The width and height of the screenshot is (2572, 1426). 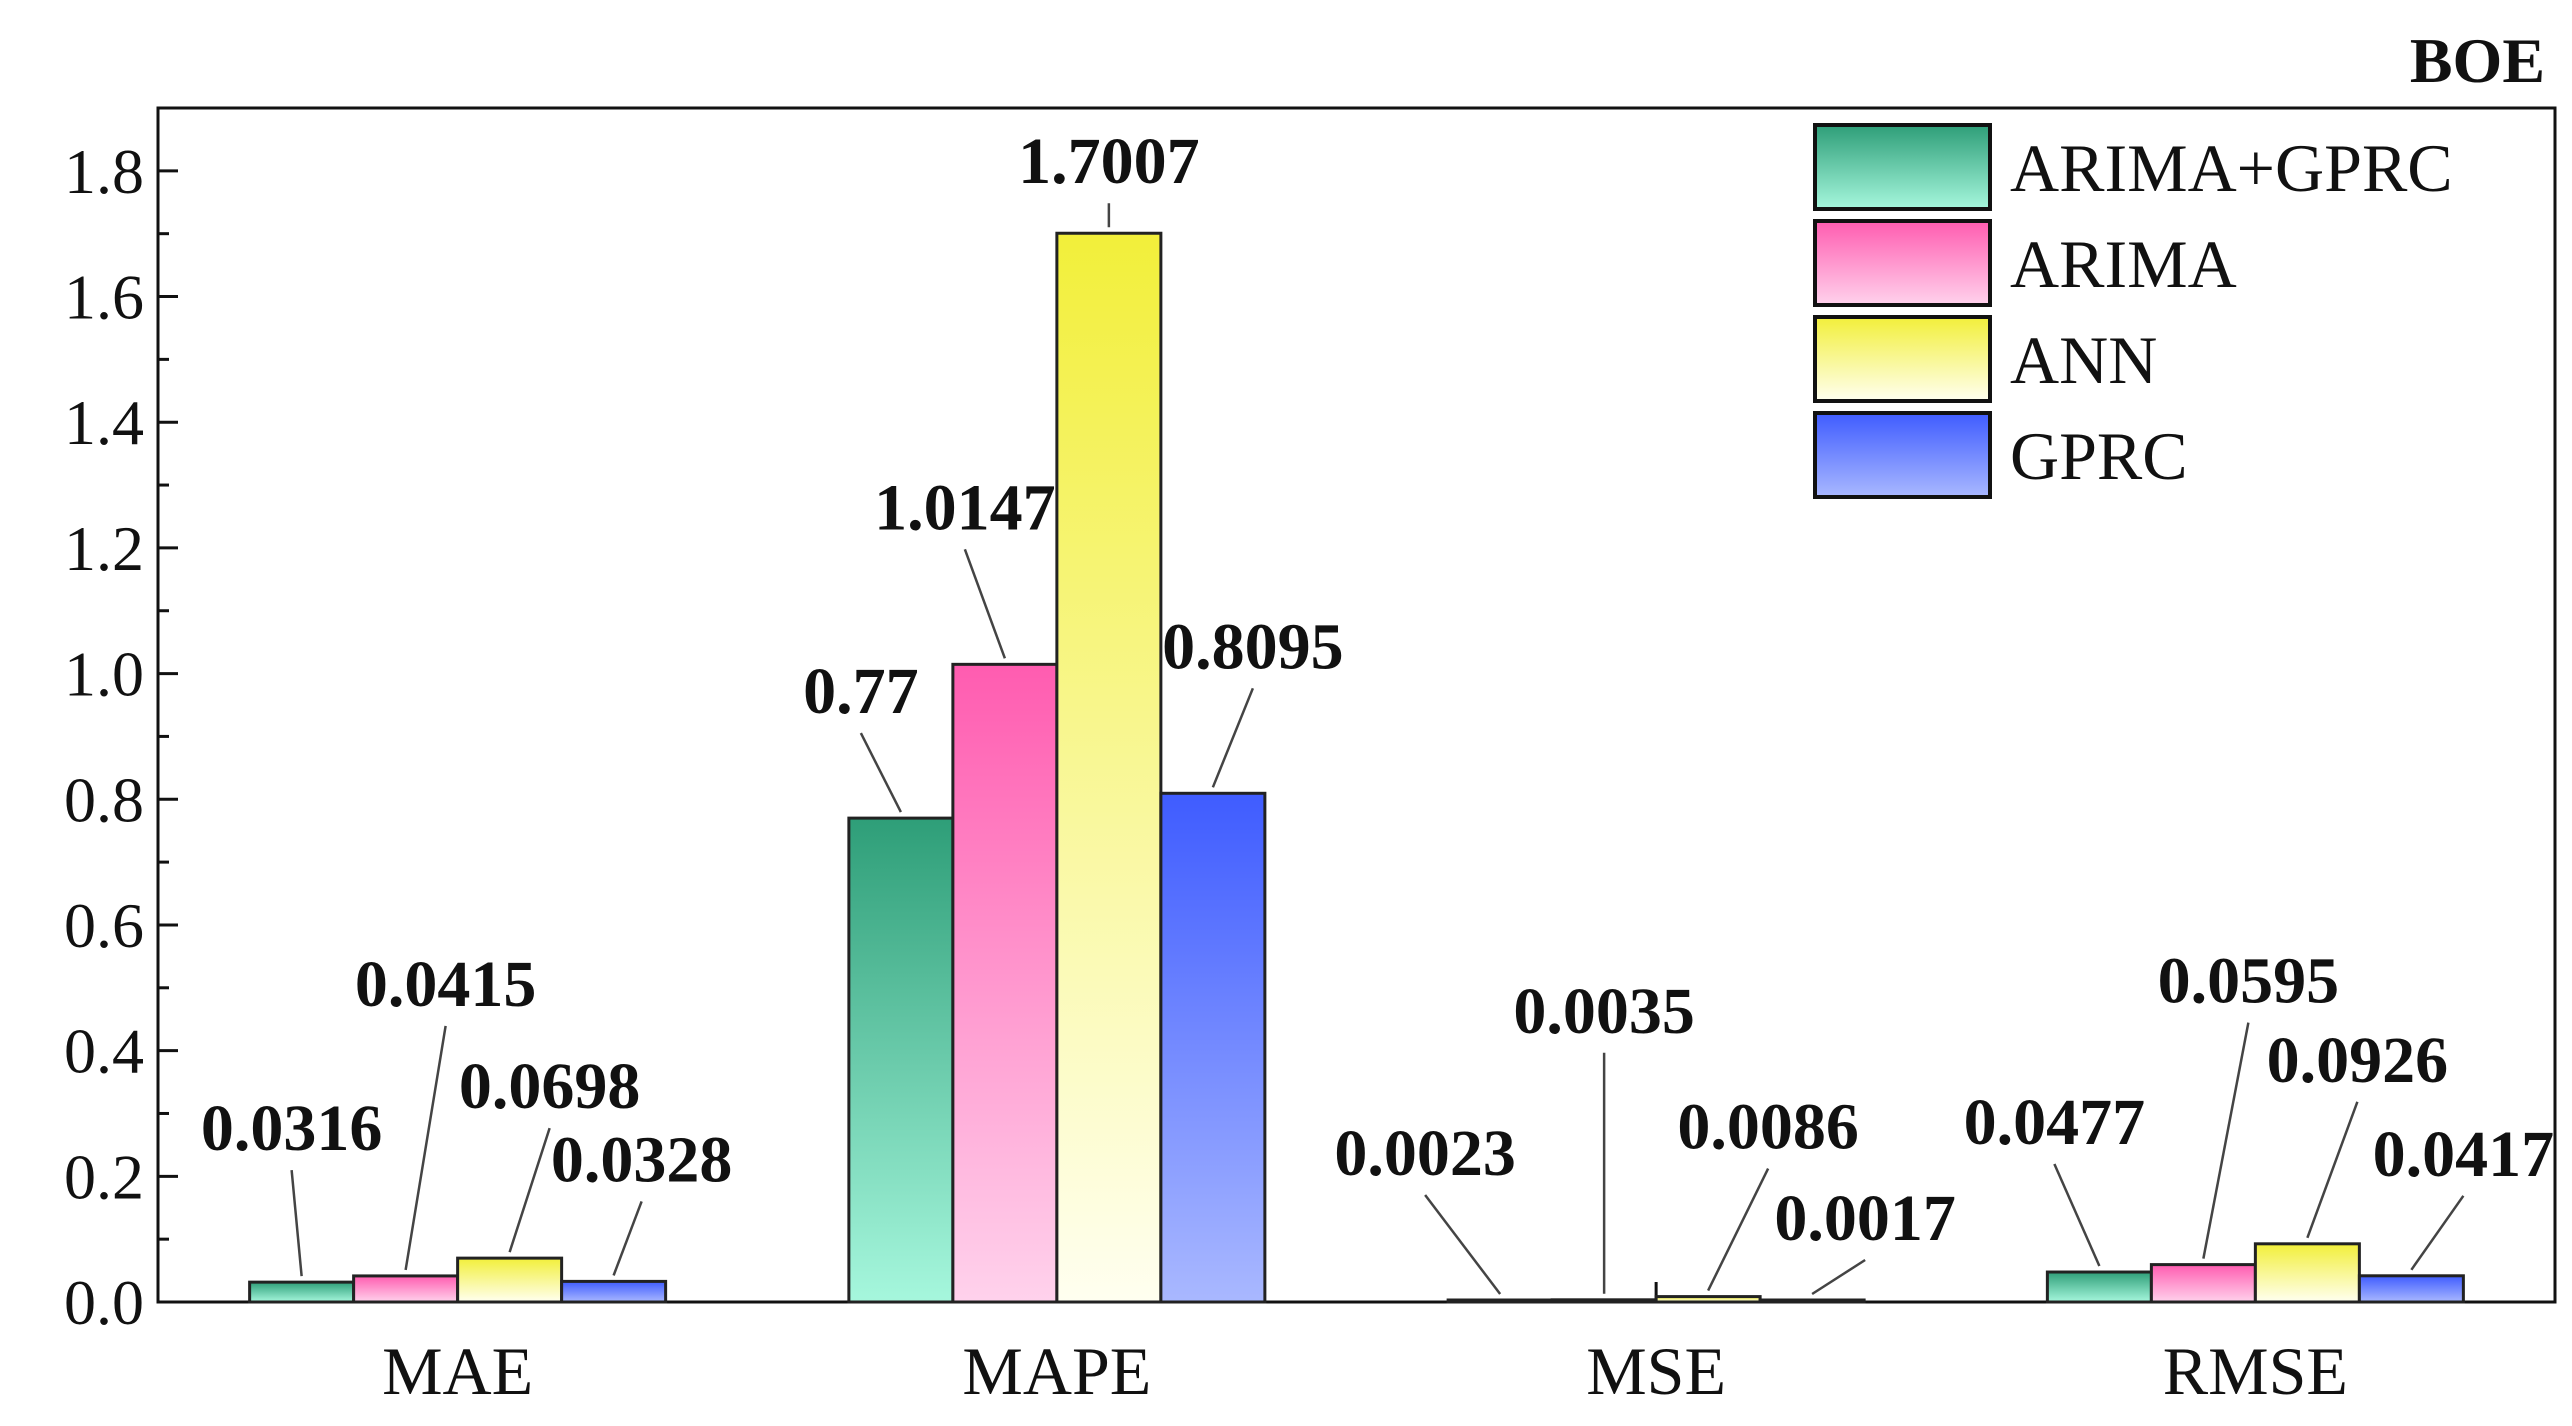 I want to click on value-label: 0.0698, so click(x=550, y=1086).